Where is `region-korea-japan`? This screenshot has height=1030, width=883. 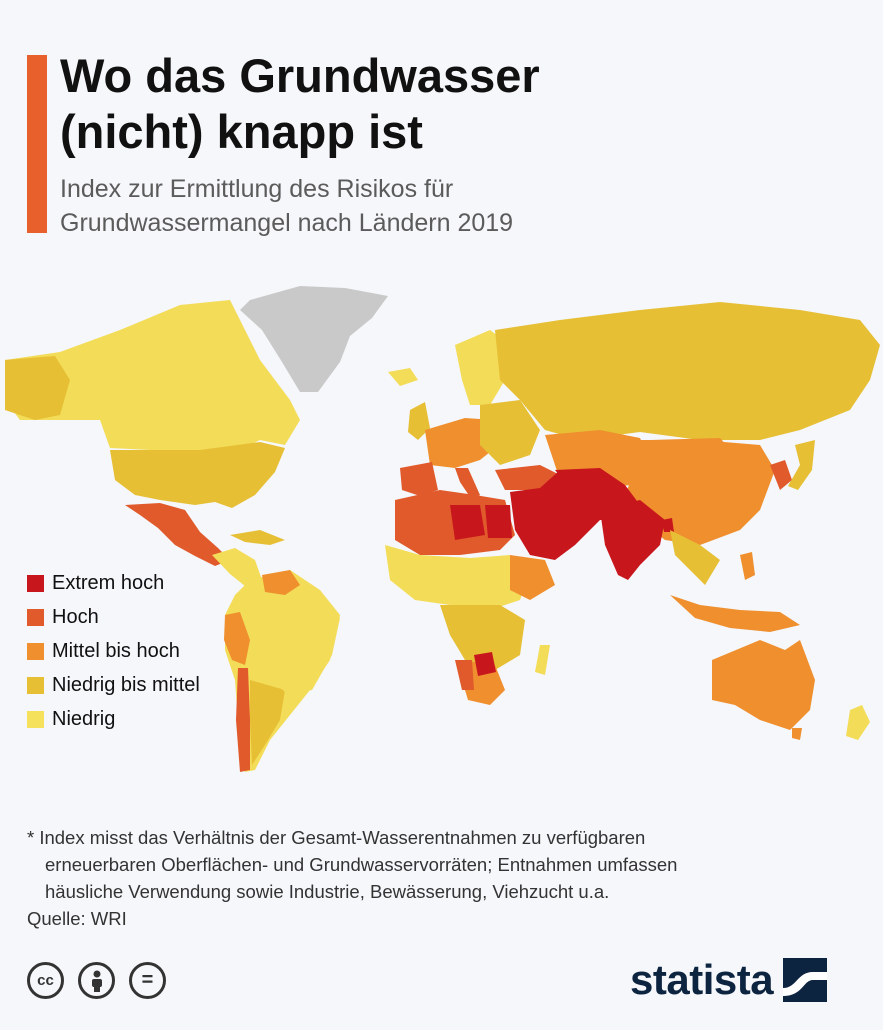
region-korea-japan is located at coordinates (781, 475).